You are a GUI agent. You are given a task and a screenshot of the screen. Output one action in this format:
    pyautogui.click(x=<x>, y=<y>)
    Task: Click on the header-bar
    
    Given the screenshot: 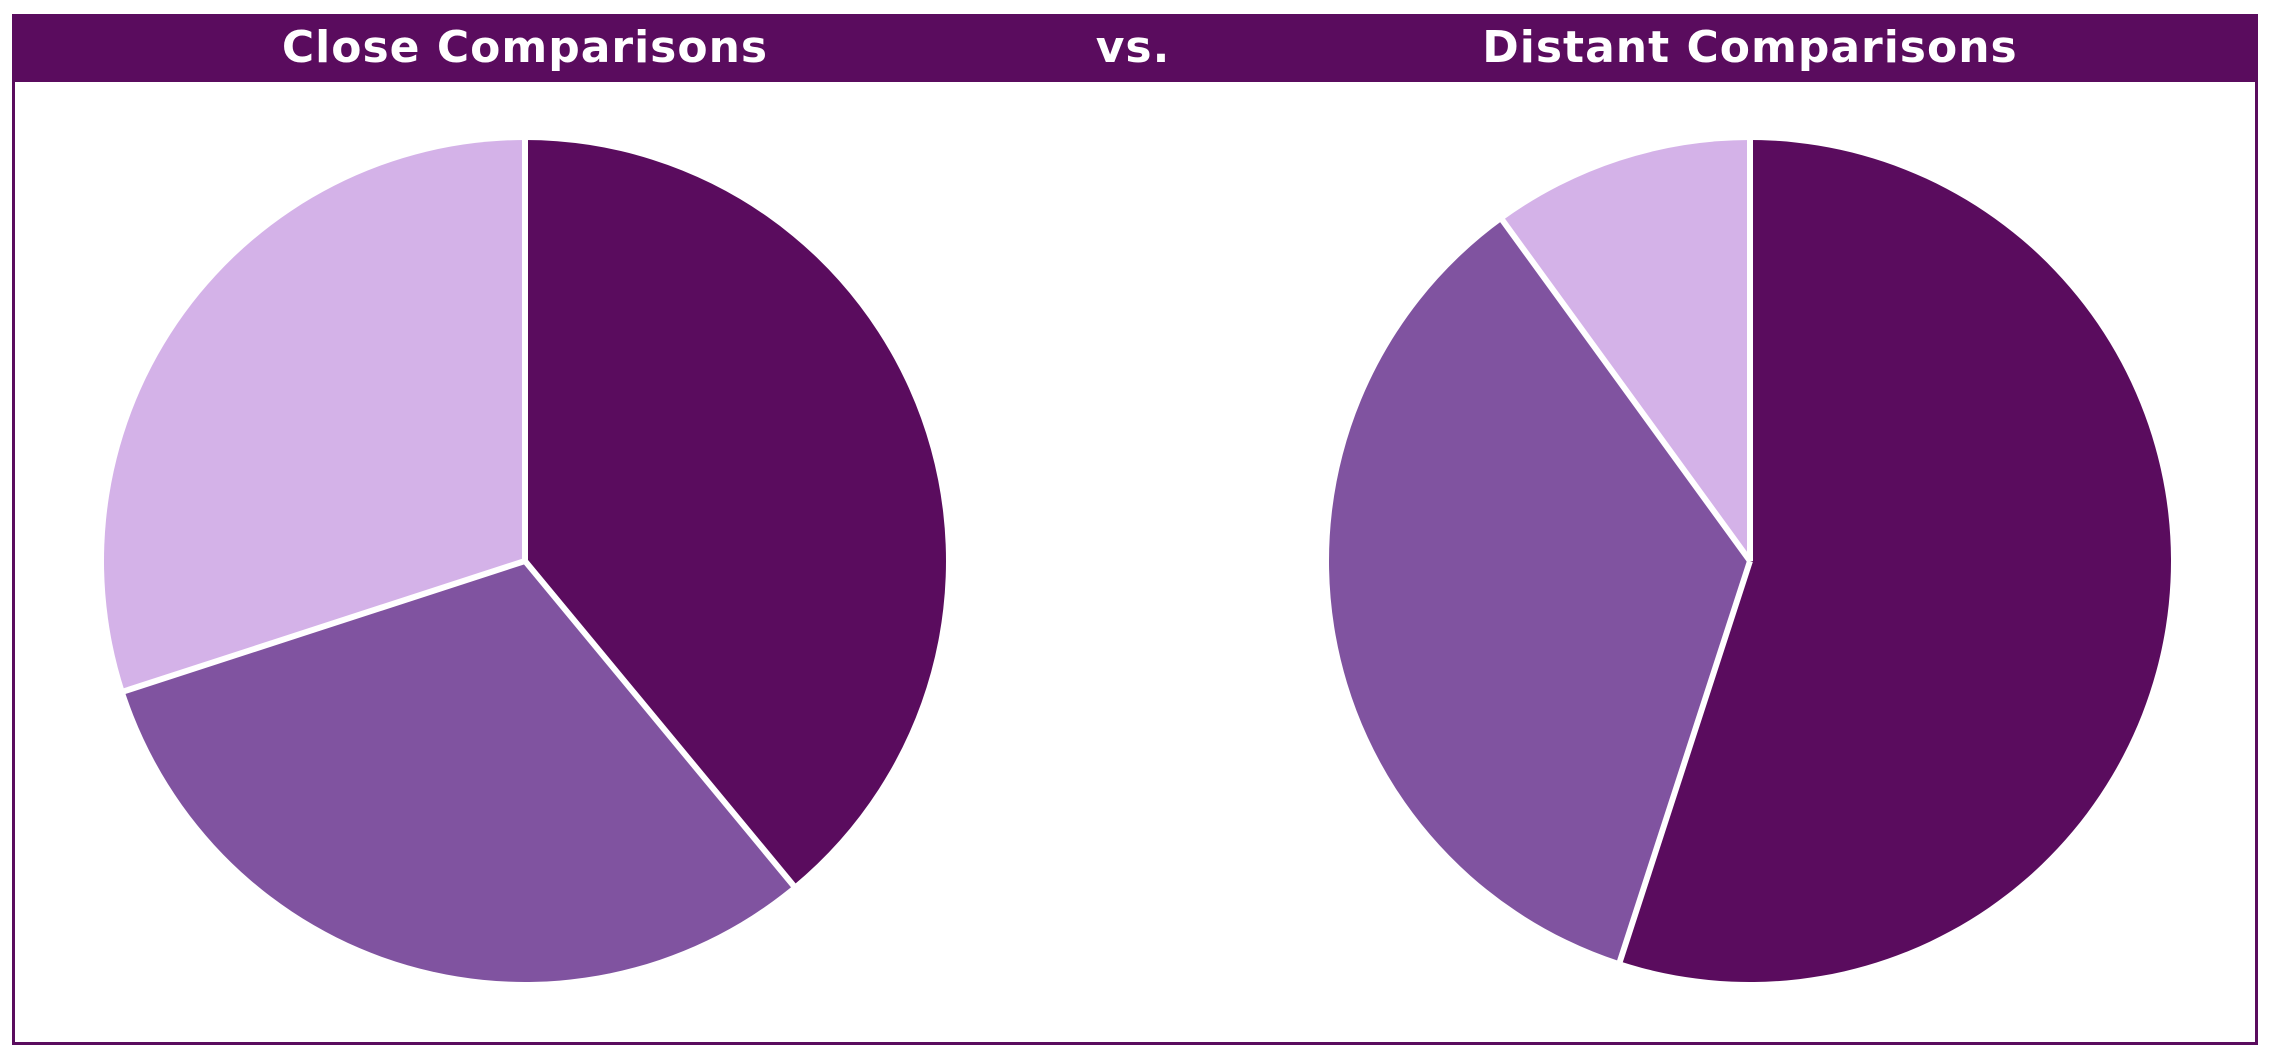 What is the action you would take?
    pyautogui.click(x=1135, y=48)
    